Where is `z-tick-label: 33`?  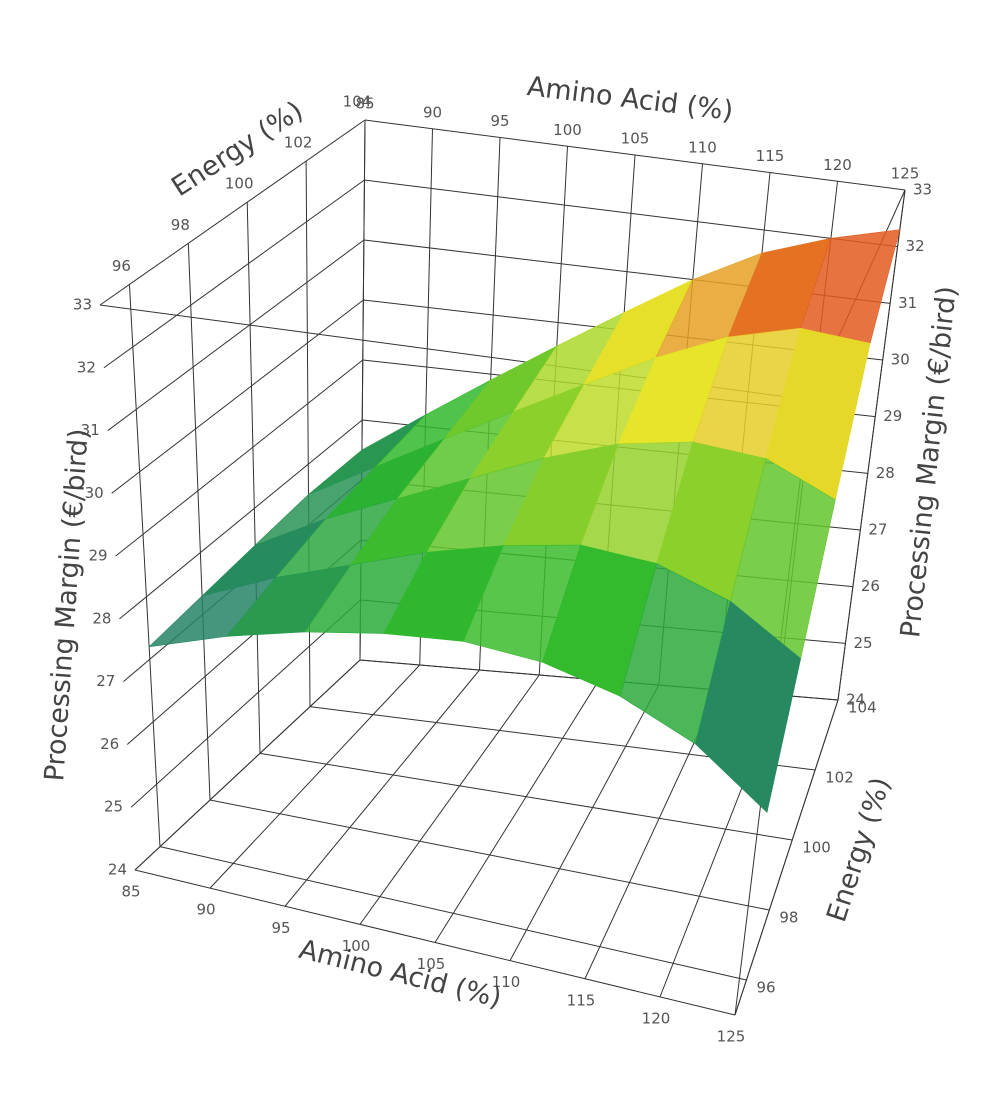 z-tick-label: 33 is located at coordinates (82, 305).